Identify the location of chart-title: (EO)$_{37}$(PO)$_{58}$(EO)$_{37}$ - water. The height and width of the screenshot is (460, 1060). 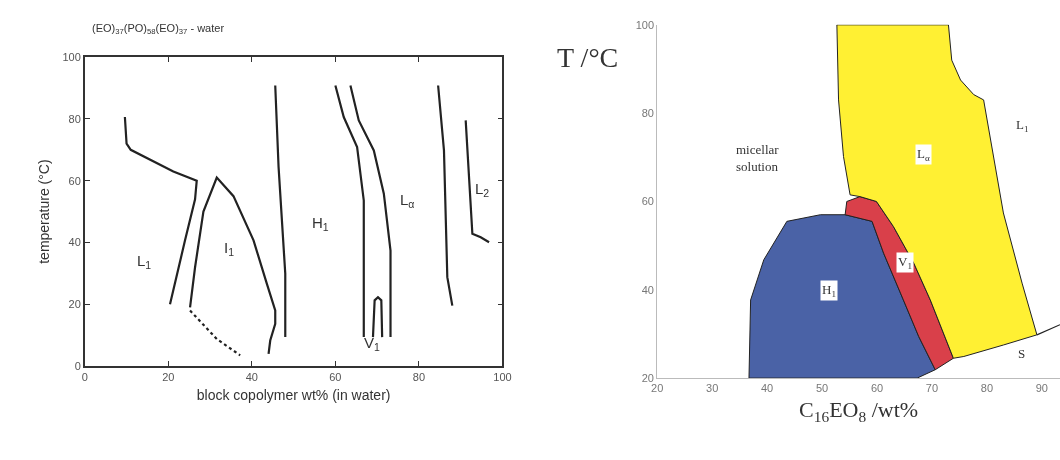
(158, 29).